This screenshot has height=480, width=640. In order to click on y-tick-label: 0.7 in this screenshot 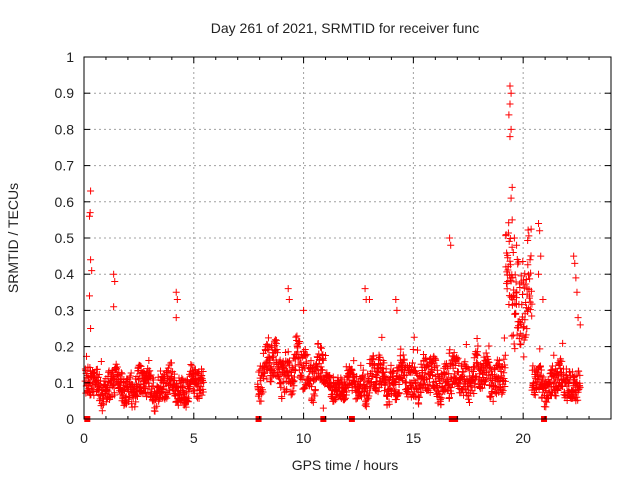, I will do `click(65, 166)`.